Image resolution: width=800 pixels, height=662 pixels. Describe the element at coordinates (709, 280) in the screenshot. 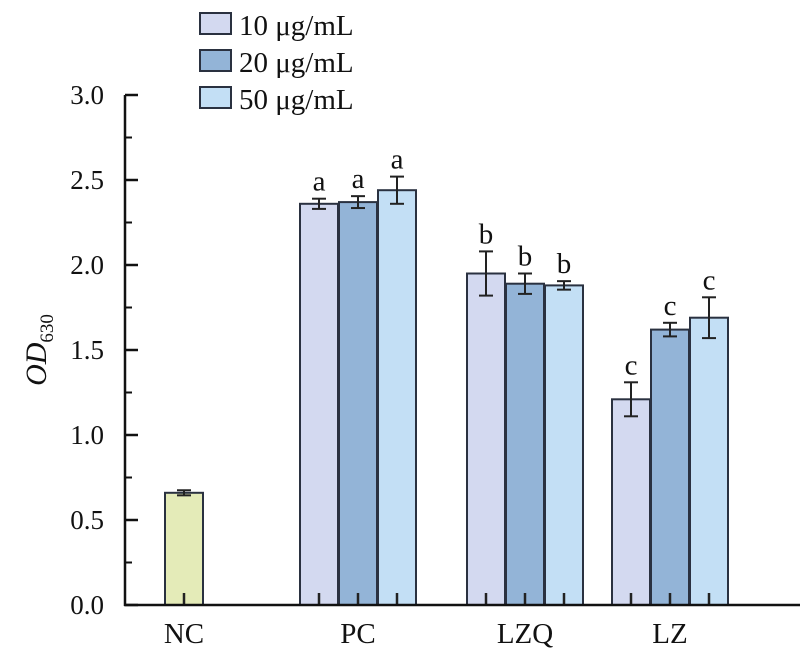

I see `significance-label-lz-50: c` at that location.